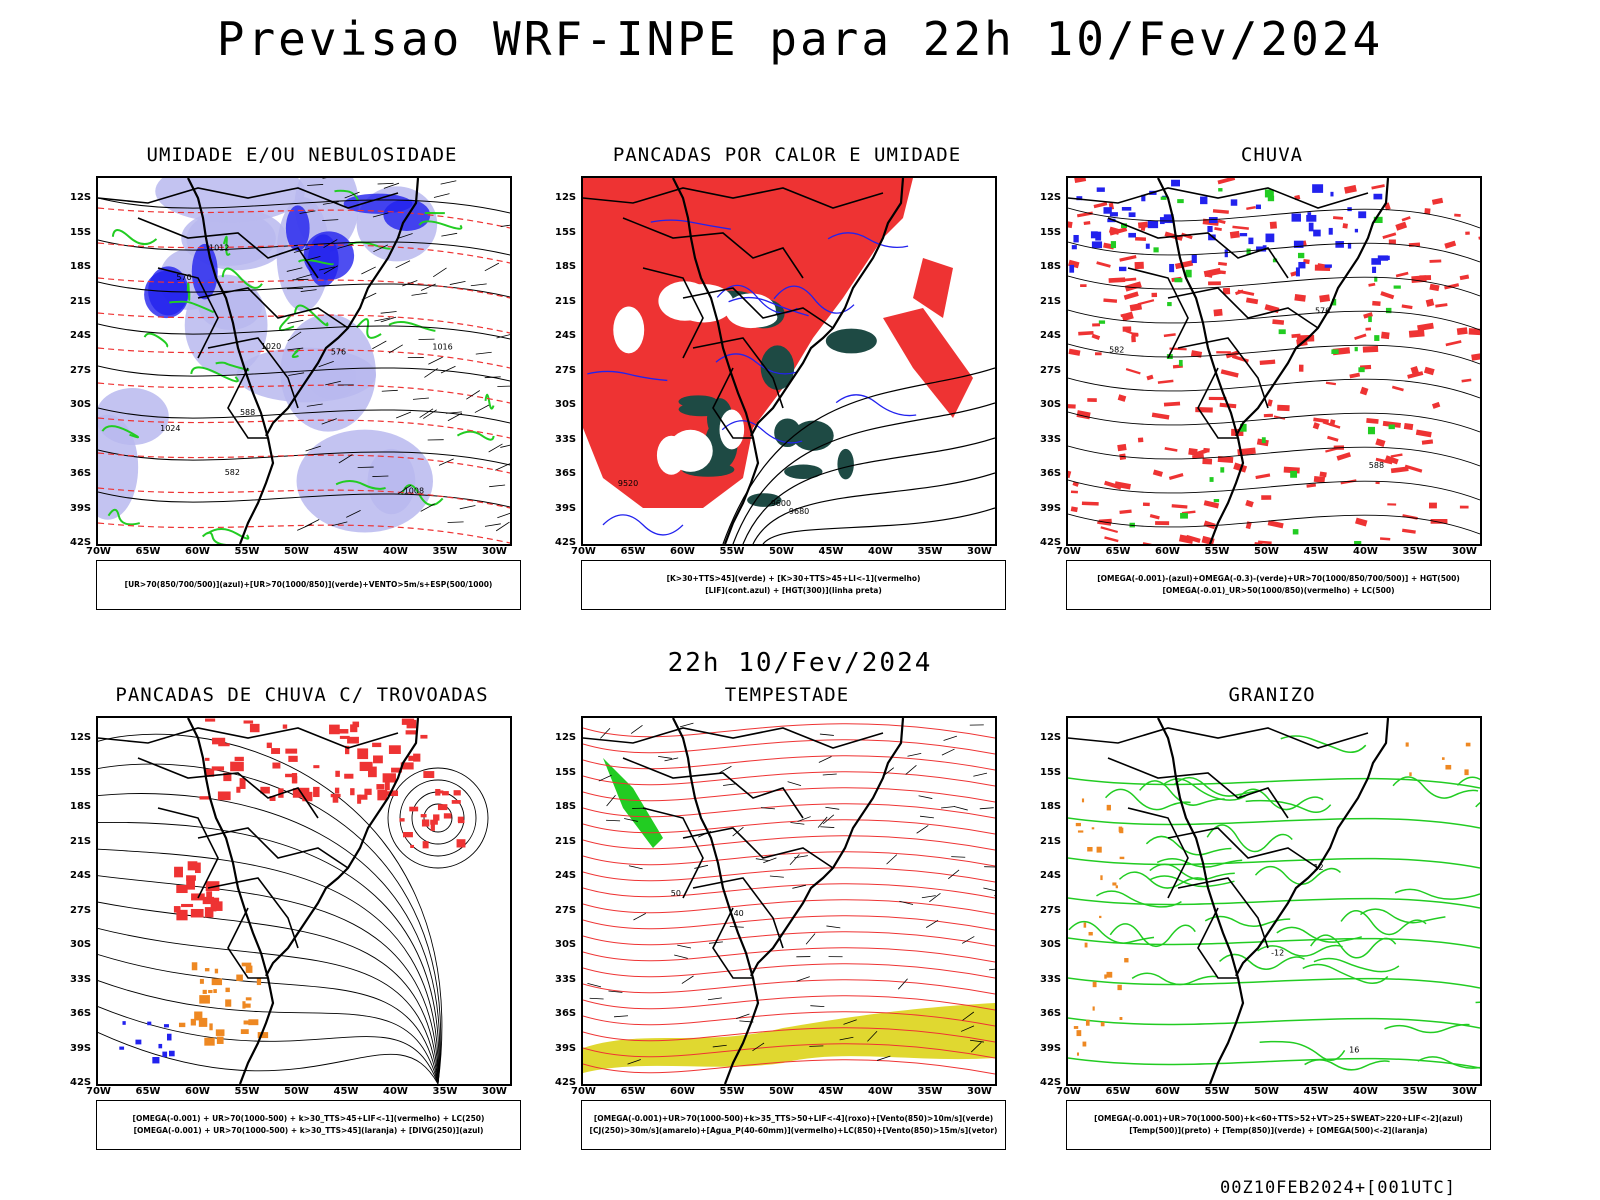 The height and width of the screenshot is (1200, 1600). Describe the element at coordinates (1272, 155) in the screenshot. I see `panel-title: CHUVA` at that location.